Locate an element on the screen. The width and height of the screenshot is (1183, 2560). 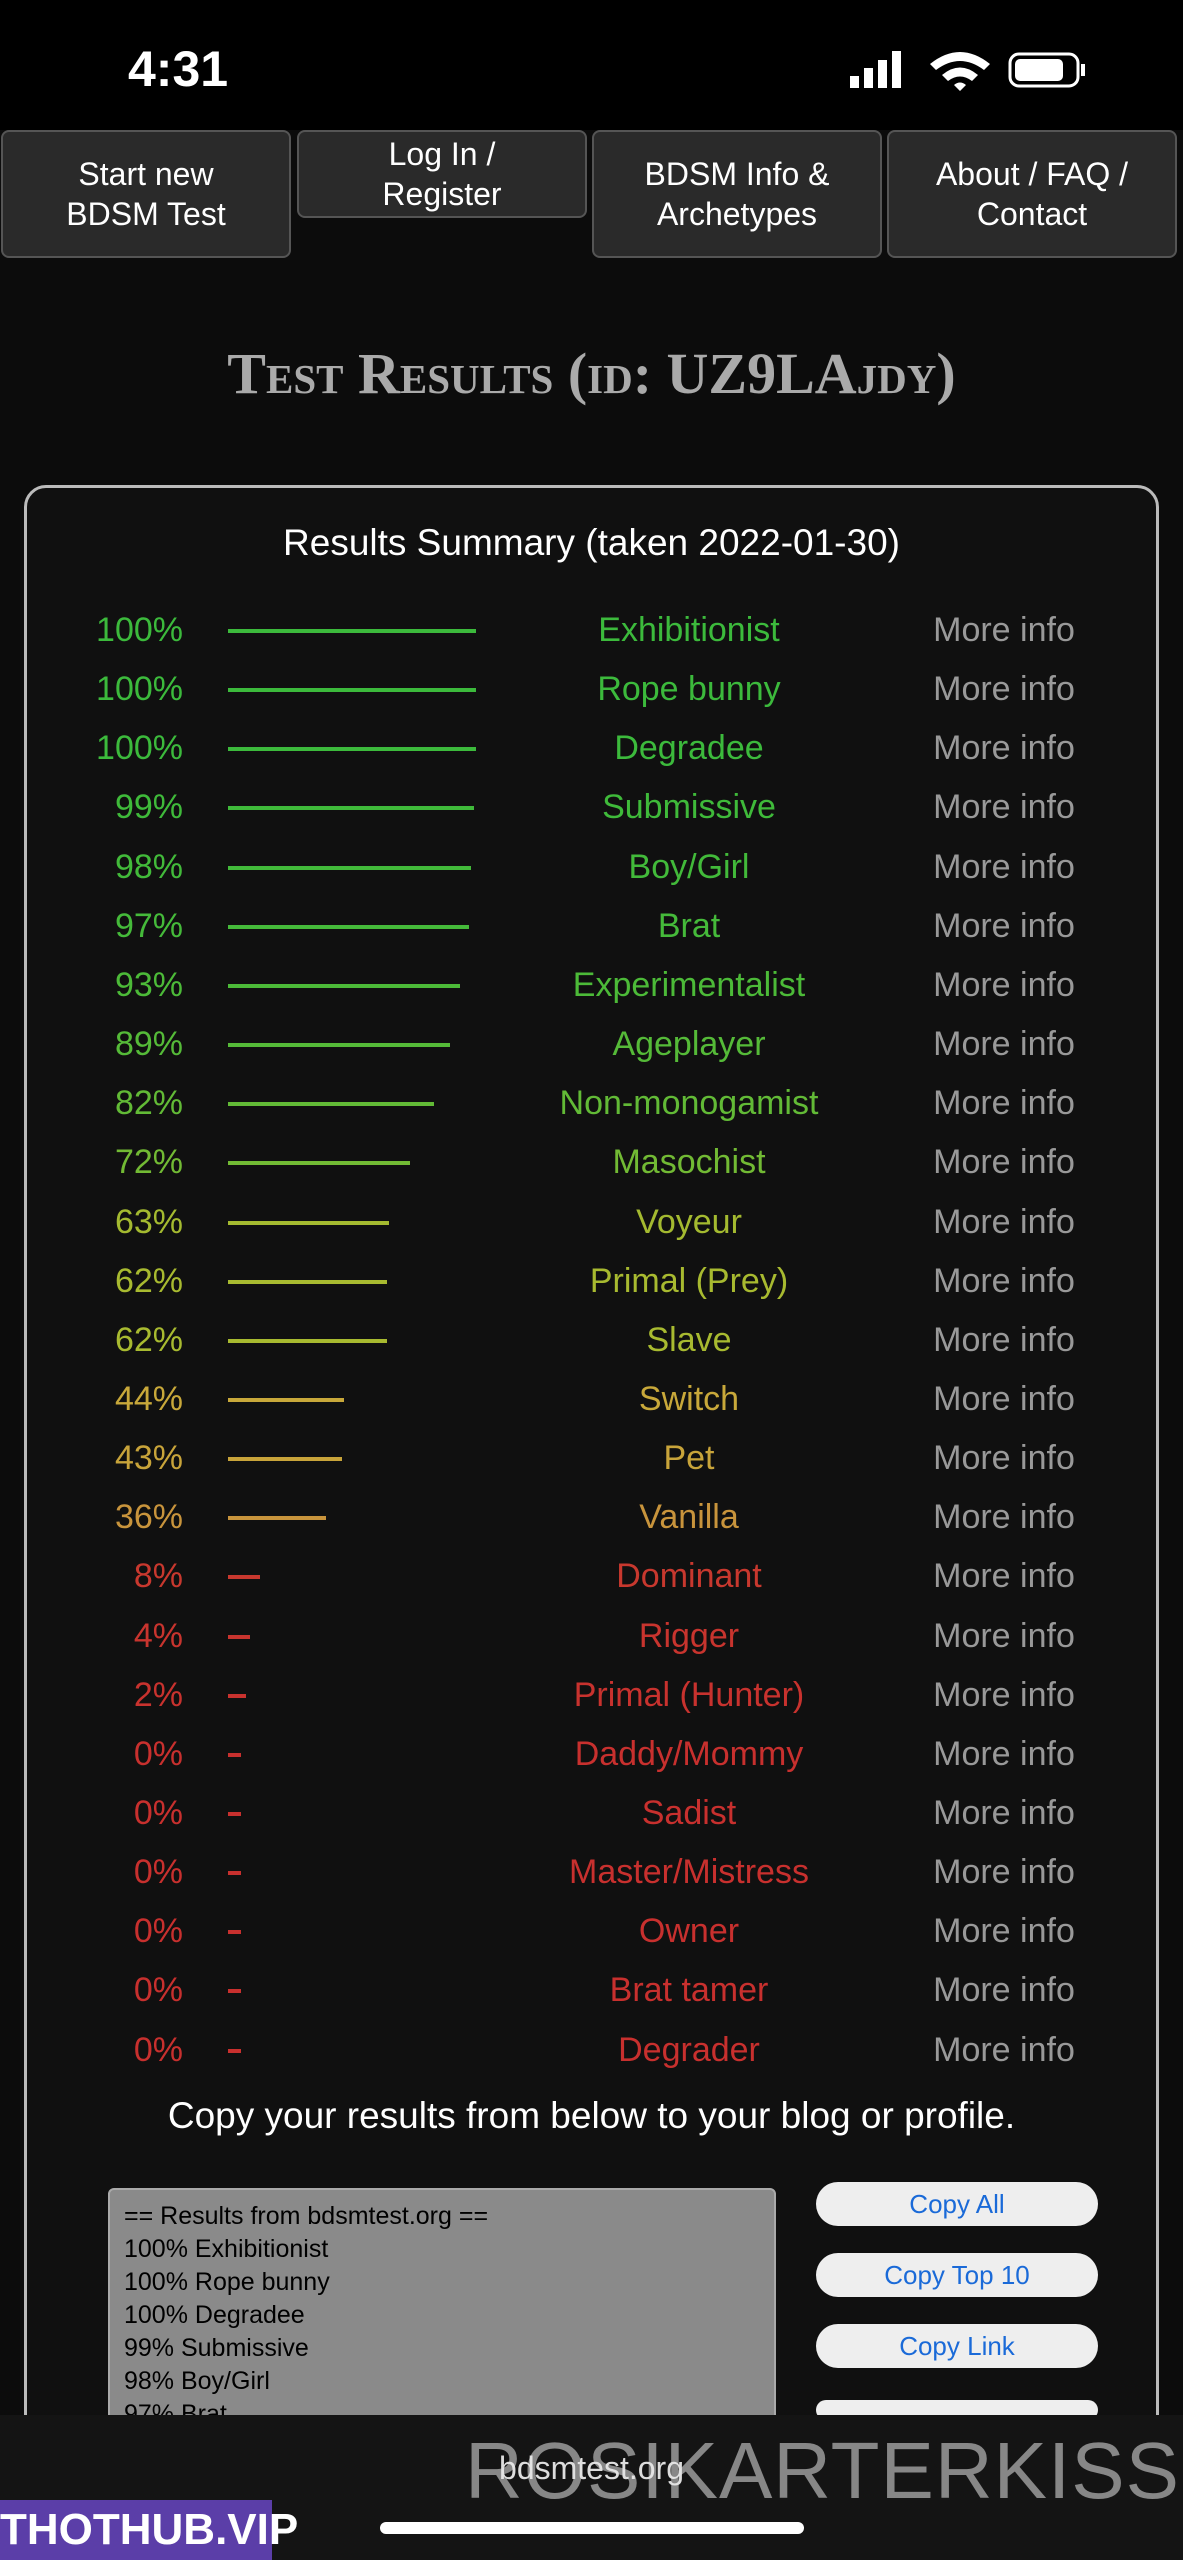
percent: 8% is located at coordinates (158, 1576).